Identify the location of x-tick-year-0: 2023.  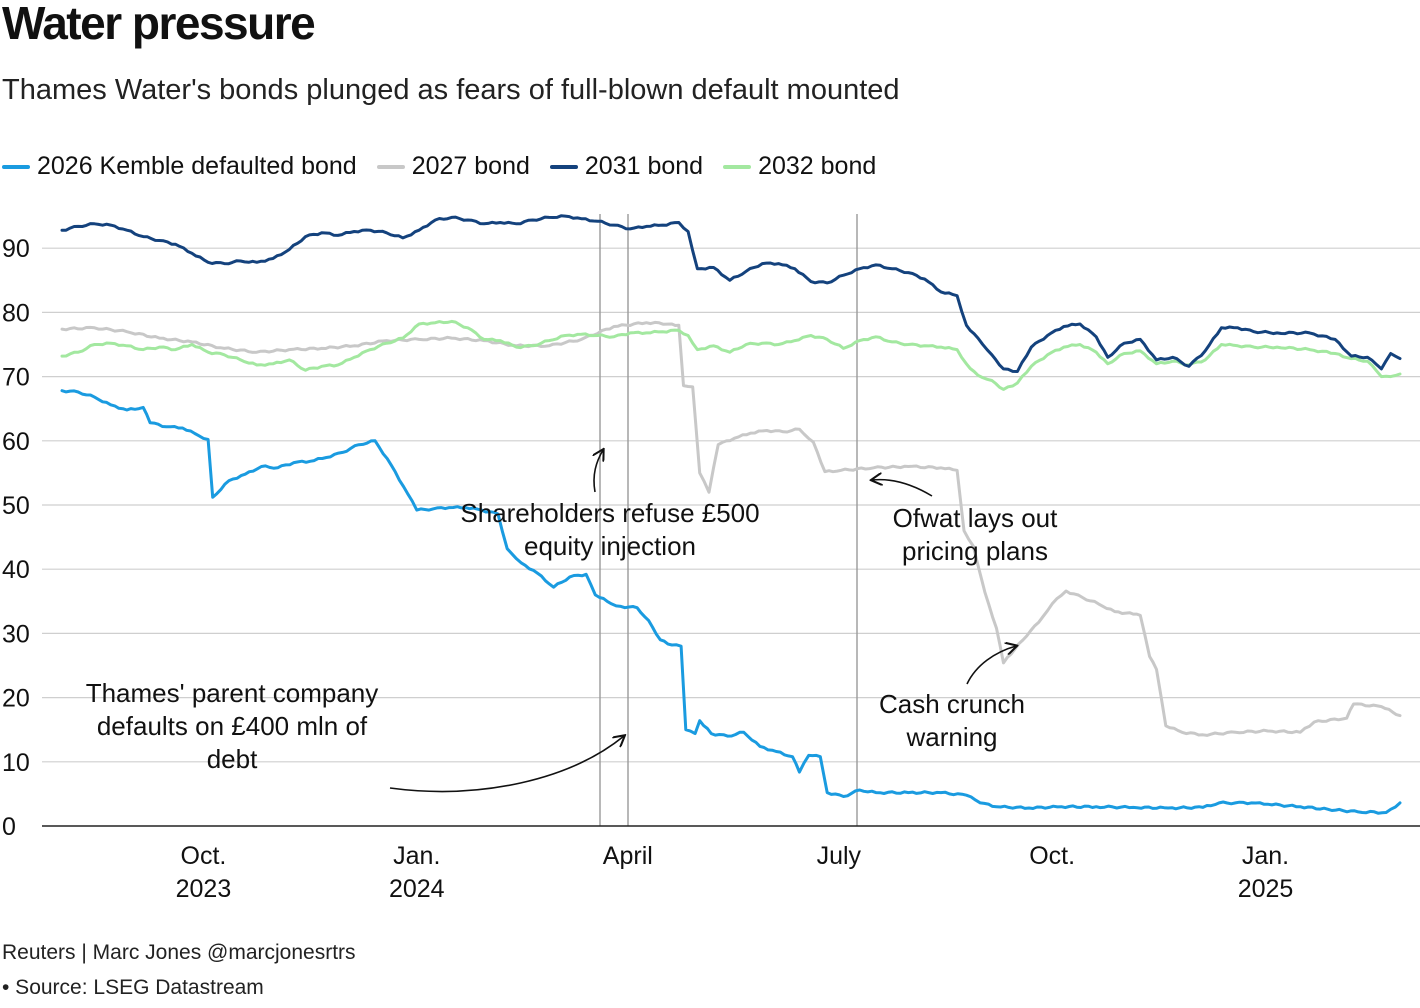
(204, 889).